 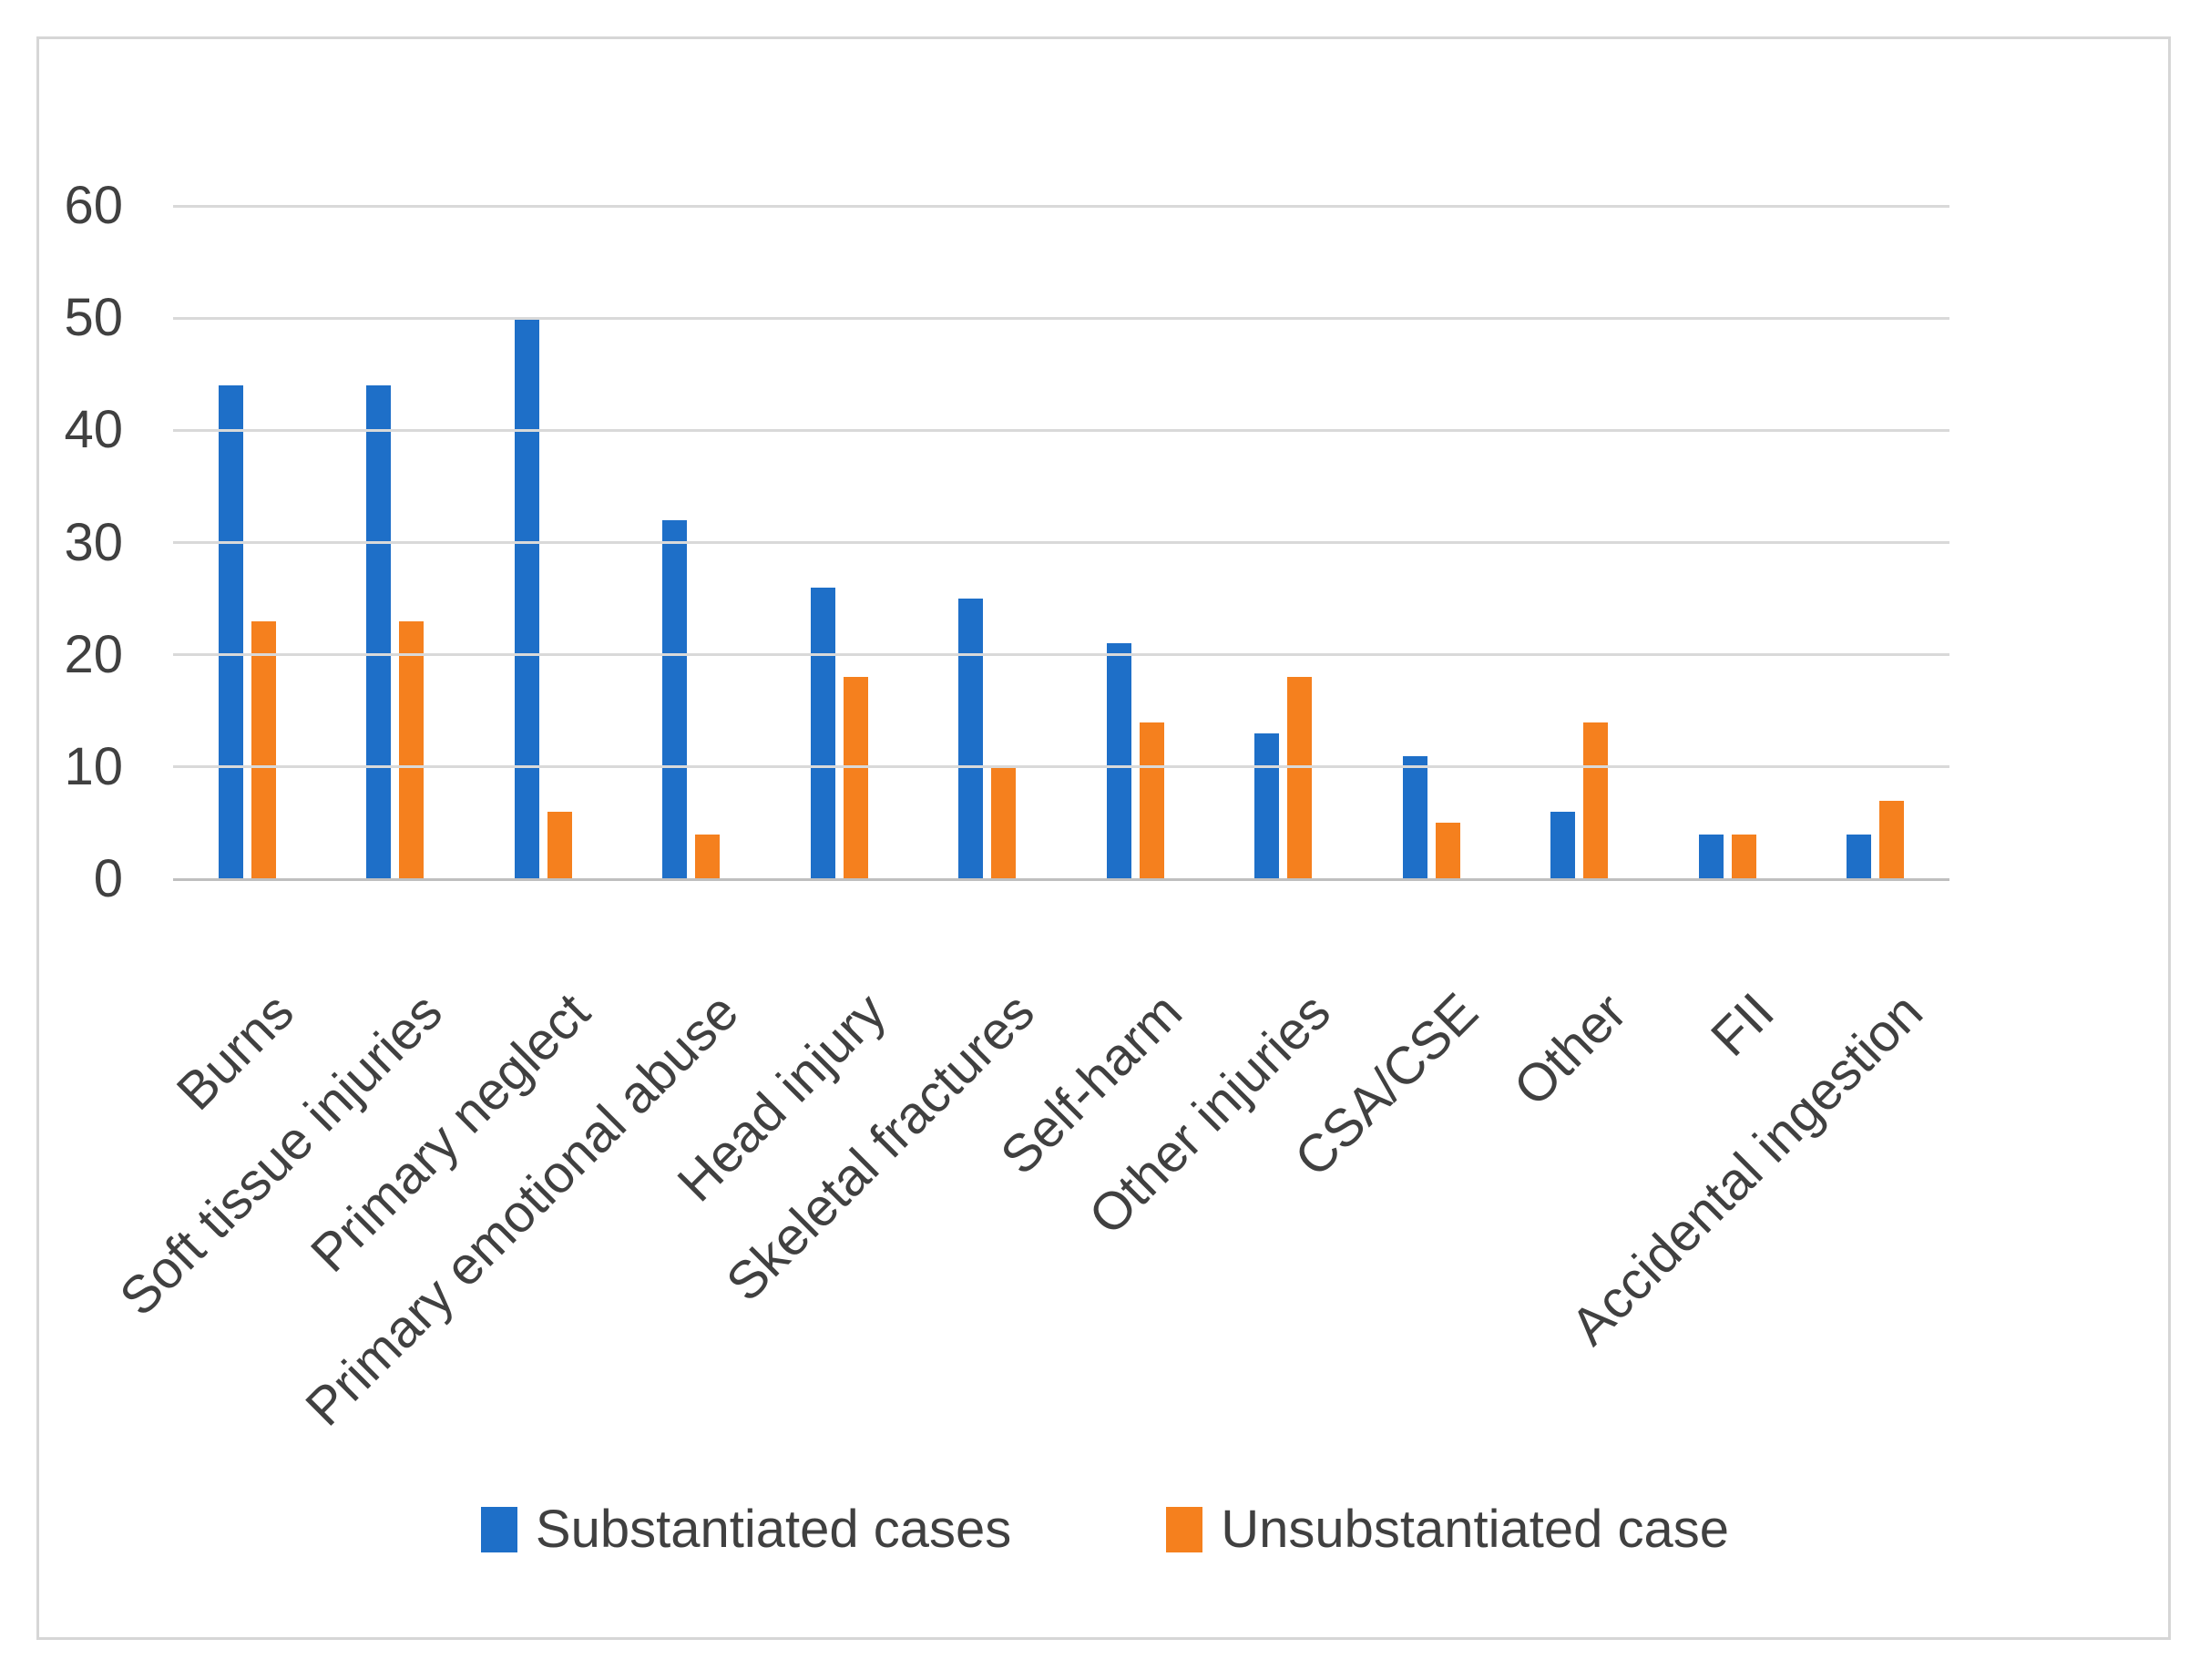 I want to click on y-tick-label-60: 60, so click(x=93, y=206).